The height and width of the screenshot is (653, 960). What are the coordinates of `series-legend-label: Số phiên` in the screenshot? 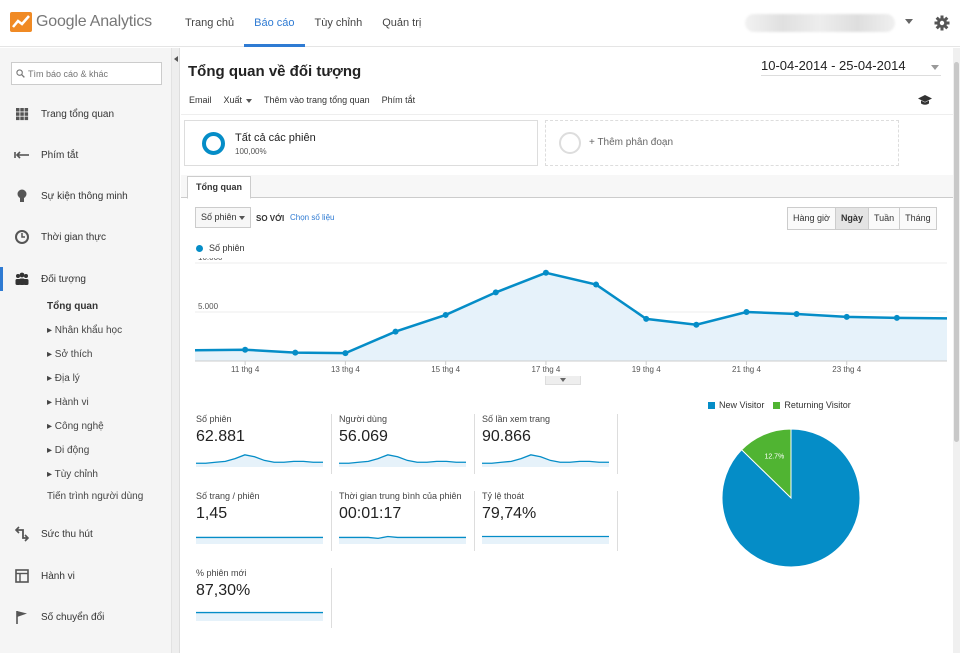 It's located at (227, 248).